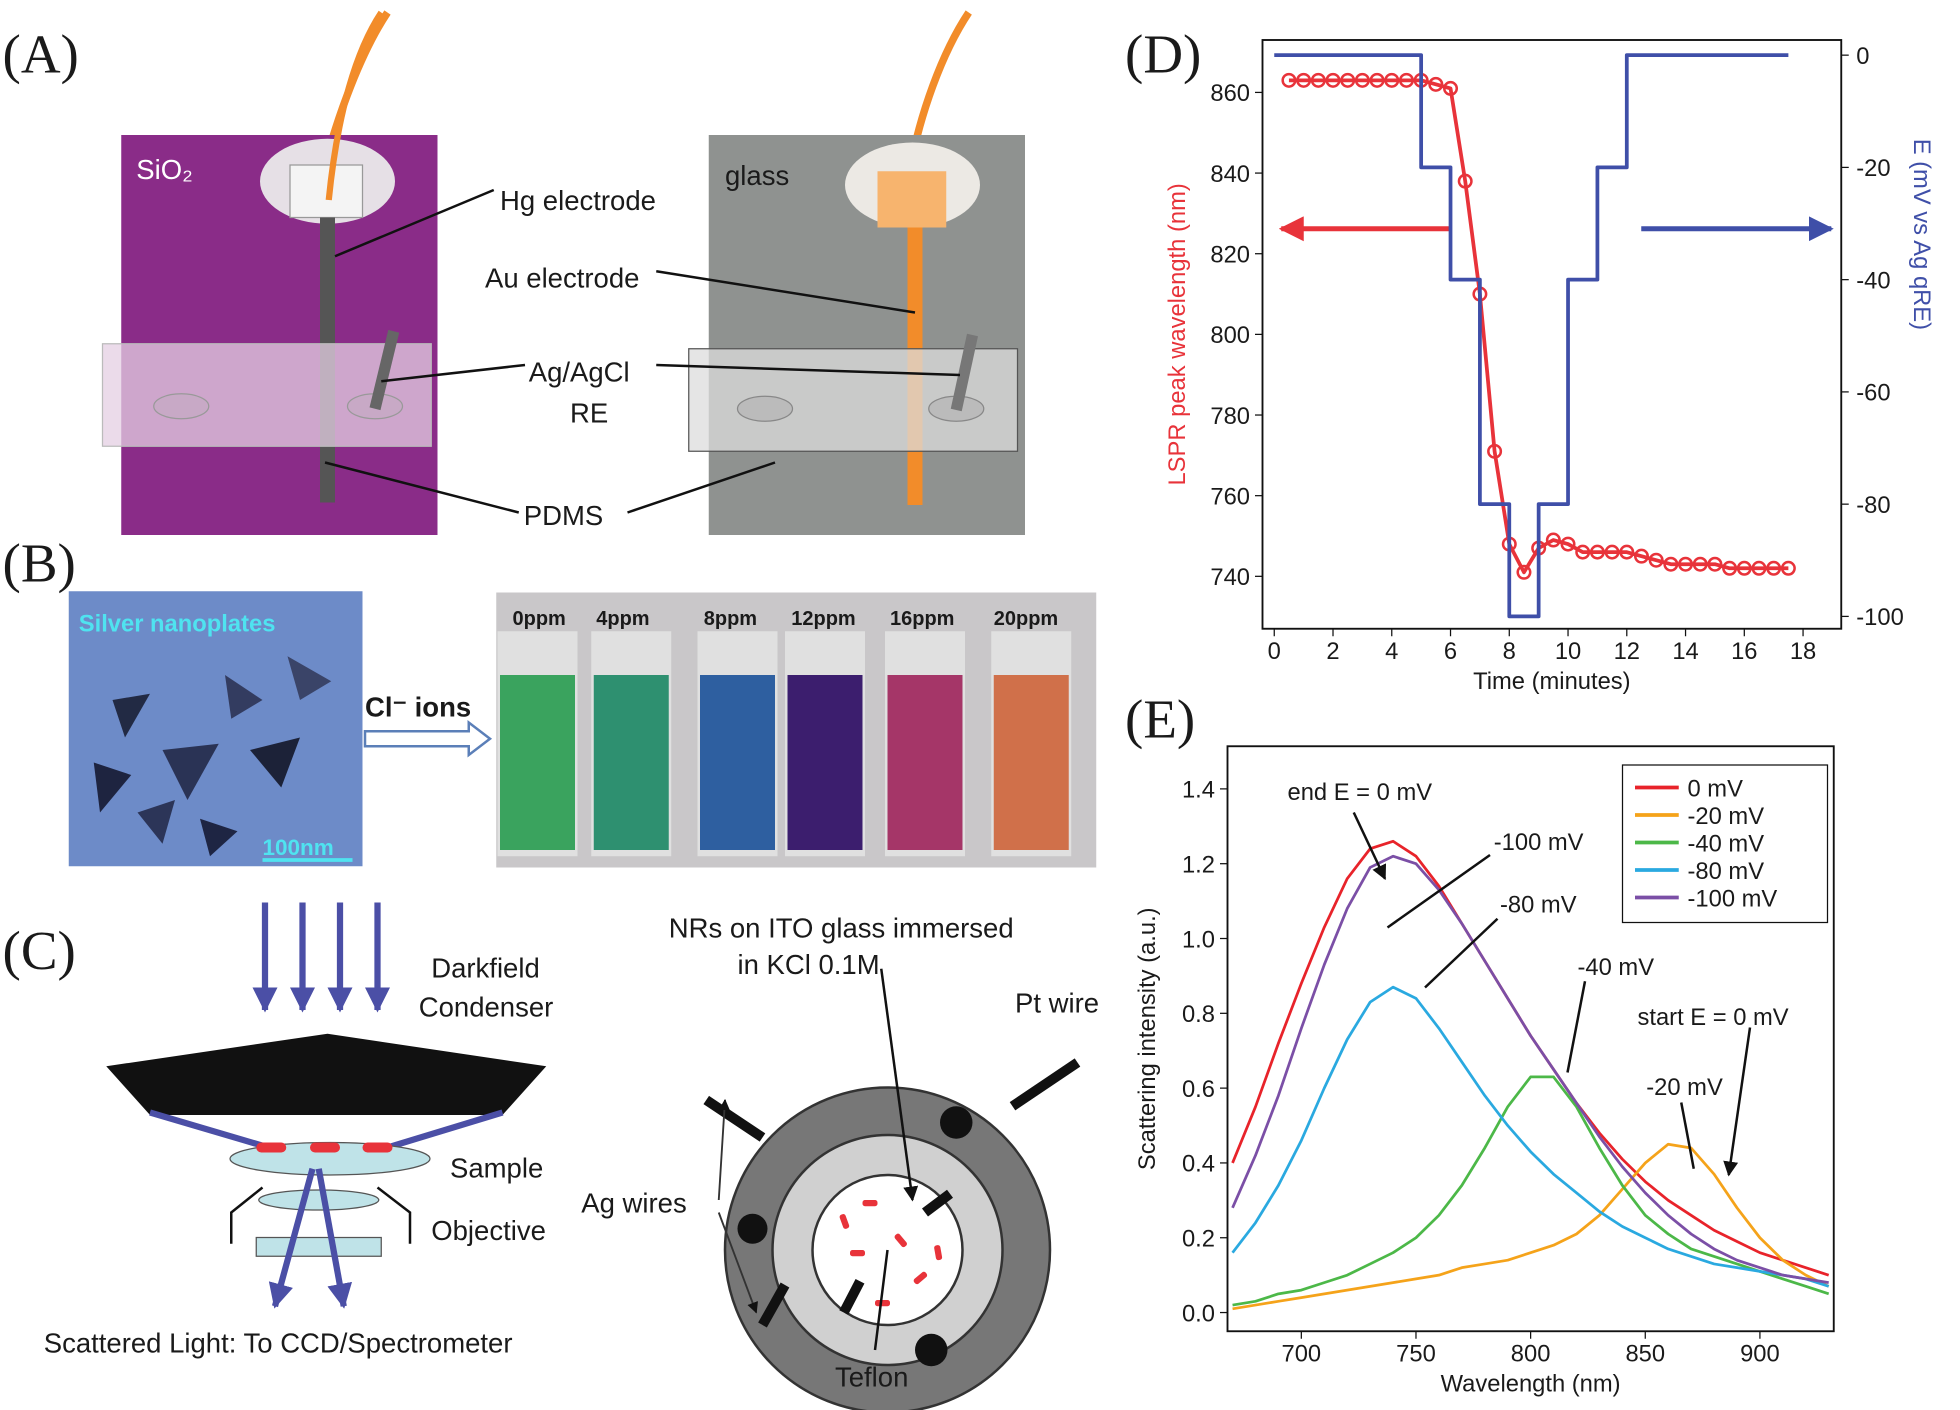  I want to click on annotation: in KCl 0.1M, so click(809, 964).